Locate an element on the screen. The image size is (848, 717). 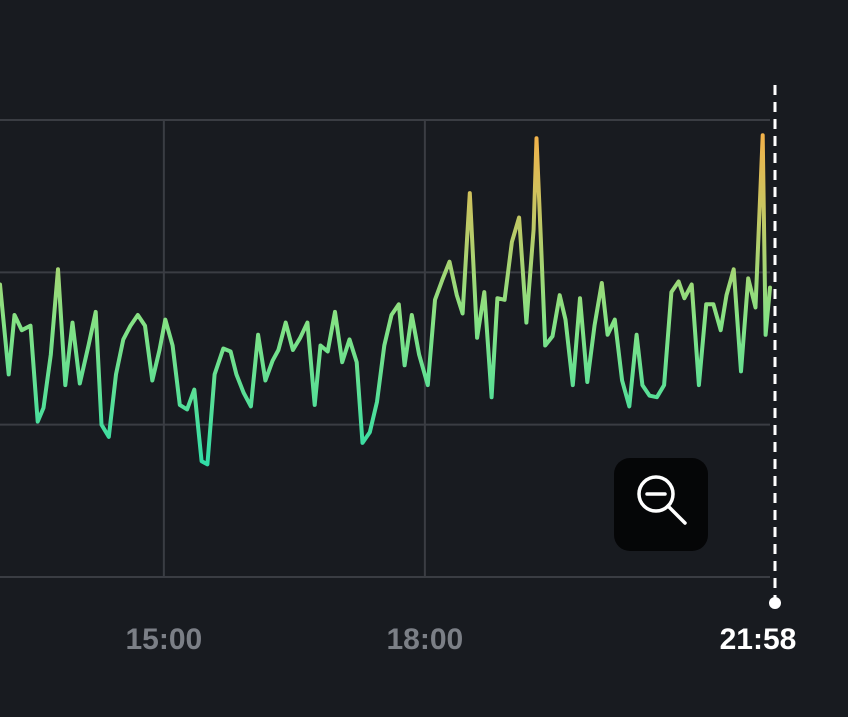
zoom-out-bg is located at coordinates (661, 504).